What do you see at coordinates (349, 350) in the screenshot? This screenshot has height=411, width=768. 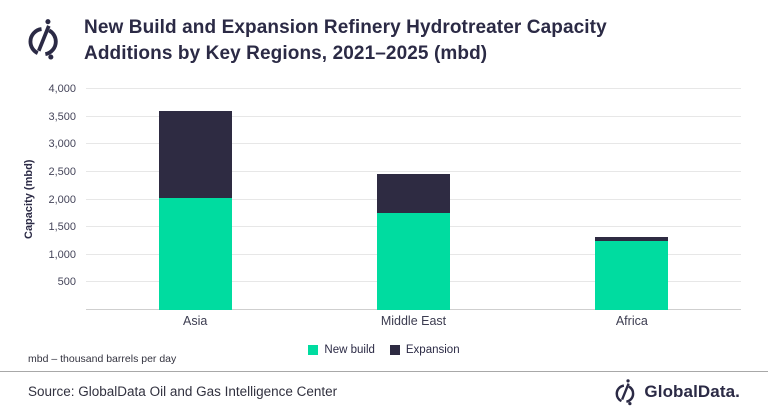 I see `legend-label-new-build: New build` at bounding box center [349, 350].